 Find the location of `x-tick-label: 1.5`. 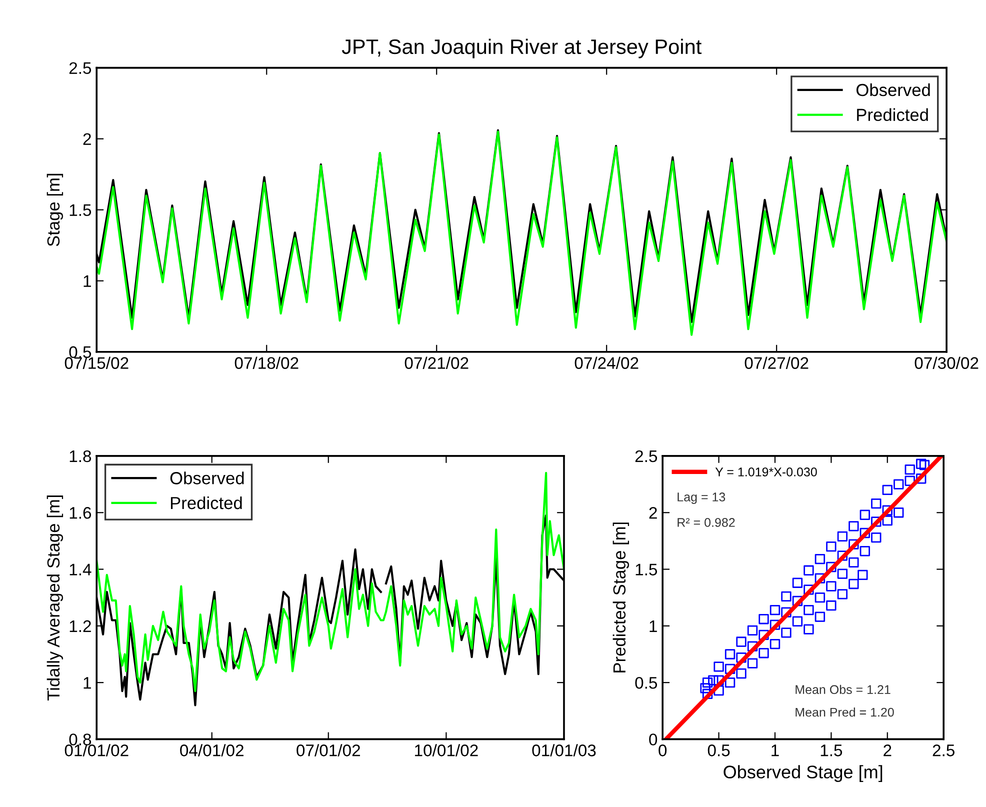

x-tick-label: 1.5 is located at coordinates (831, 750).